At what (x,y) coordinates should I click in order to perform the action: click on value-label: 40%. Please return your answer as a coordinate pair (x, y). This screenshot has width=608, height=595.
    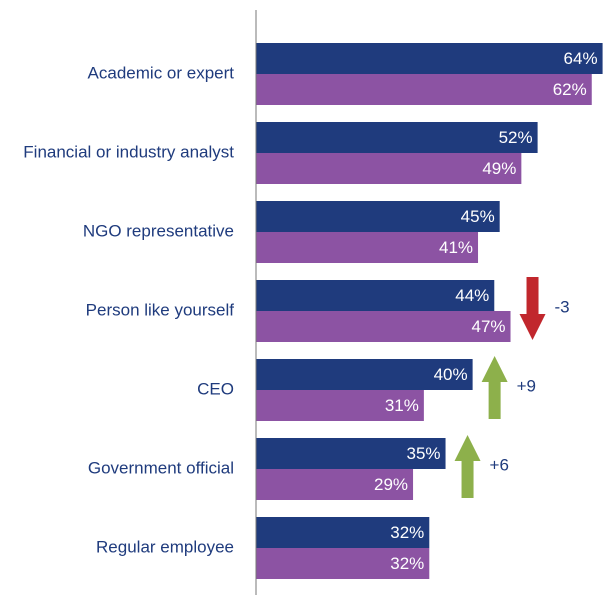
    Looking at the image, I should click on (451, 374).